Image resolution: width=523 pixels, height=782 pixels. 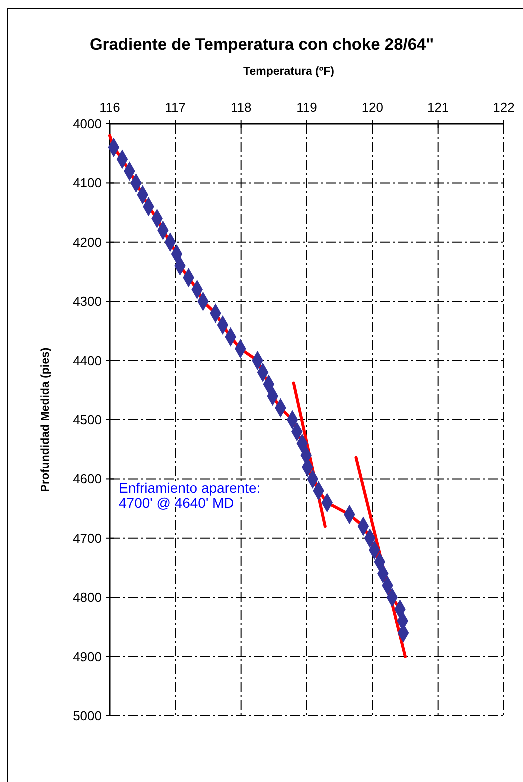 I want to click on y-tick-label: 4300, so click(x=87, y=302).